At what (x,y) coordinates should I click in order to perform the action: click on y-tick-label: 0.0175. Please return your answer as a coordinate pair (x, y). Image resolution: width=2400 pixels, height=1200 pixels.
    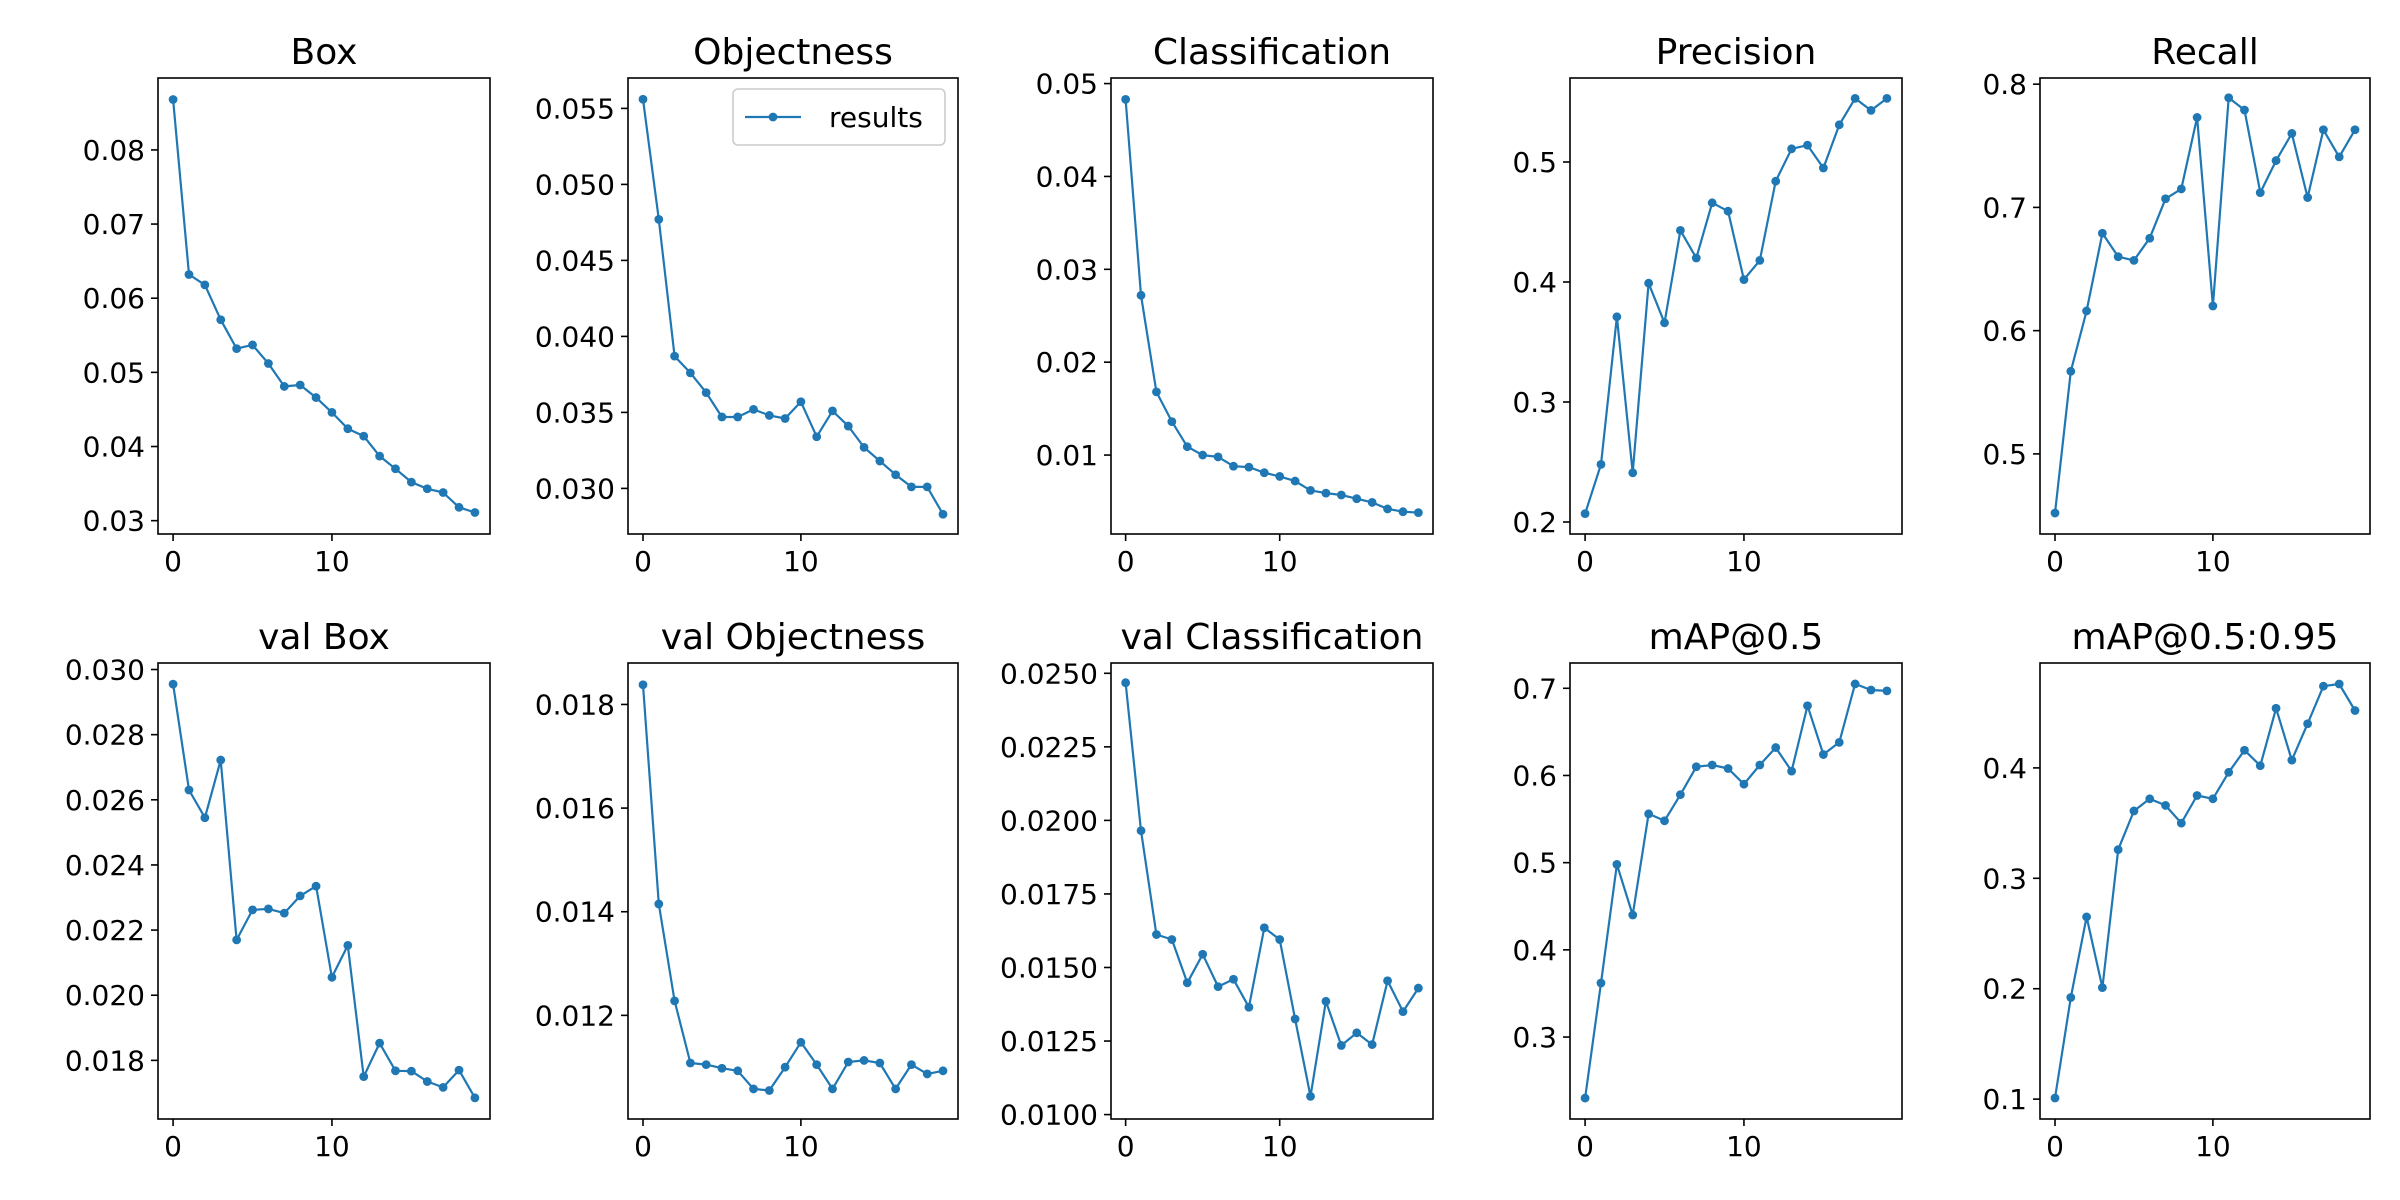
    Looking at the image, I should click on (1049, 894).